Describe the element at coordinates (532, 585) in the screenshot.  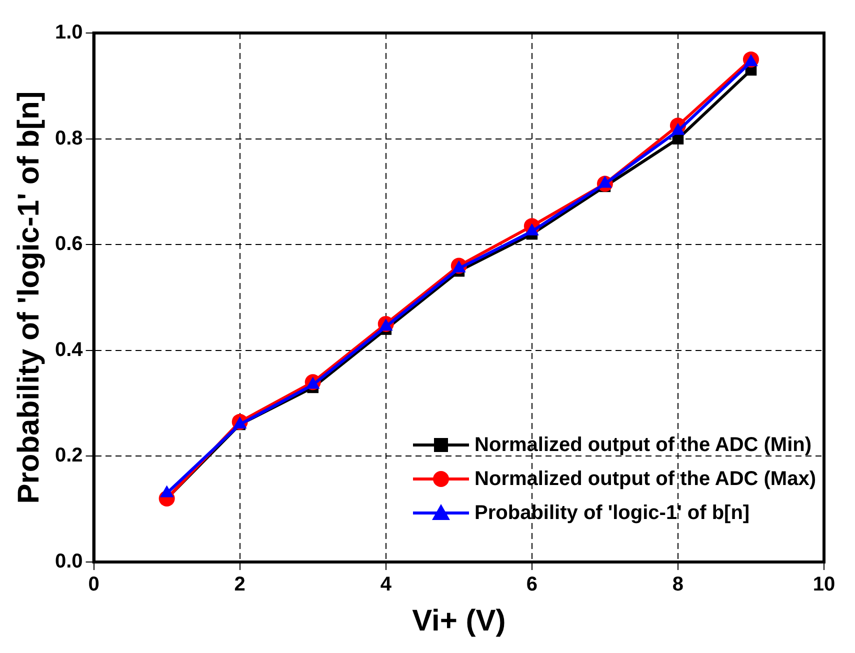
I see `x-tick-label: 6` at that location.